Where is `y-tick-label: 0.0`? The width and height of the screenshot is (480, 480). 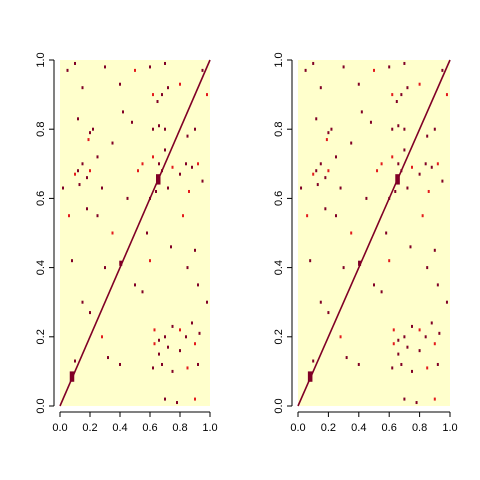
y-tick-label: 0.0 is located at coordinates (41, 405).